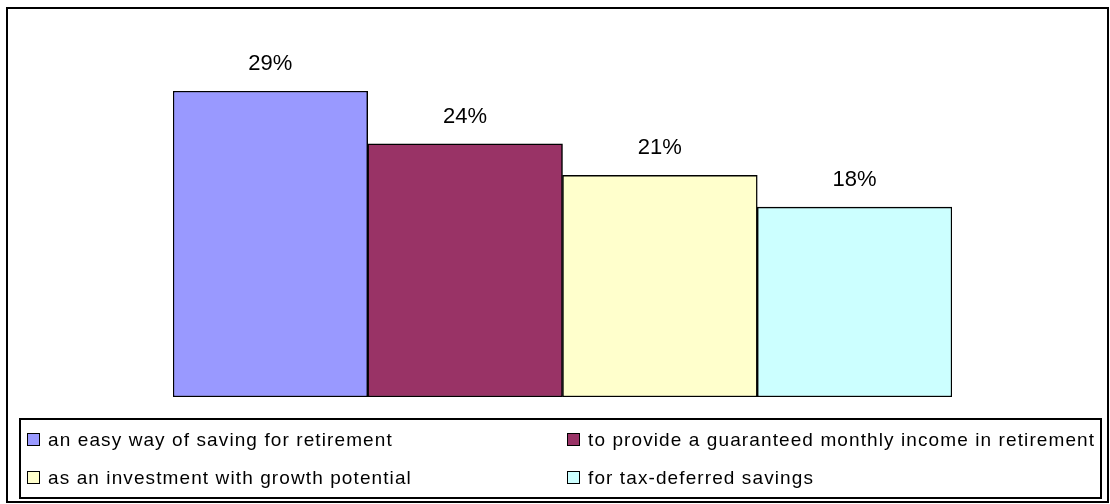  What do you see at coordinates (230, 477) in the screenshot?
I see `legend-label: as an investment with growth potential` at bounding box center [230, 477].